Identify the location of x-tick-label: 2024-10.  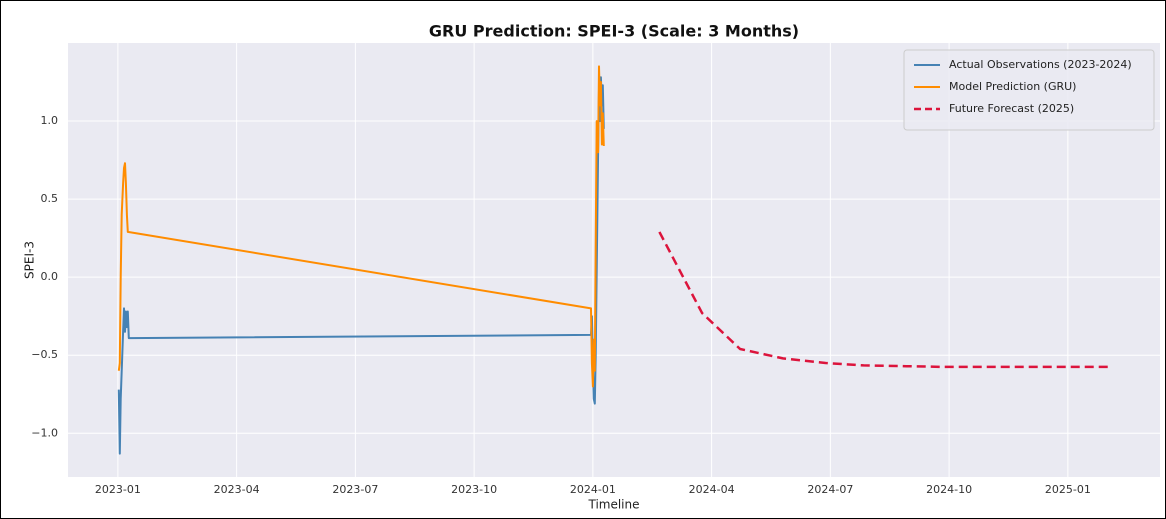
(949, 489).